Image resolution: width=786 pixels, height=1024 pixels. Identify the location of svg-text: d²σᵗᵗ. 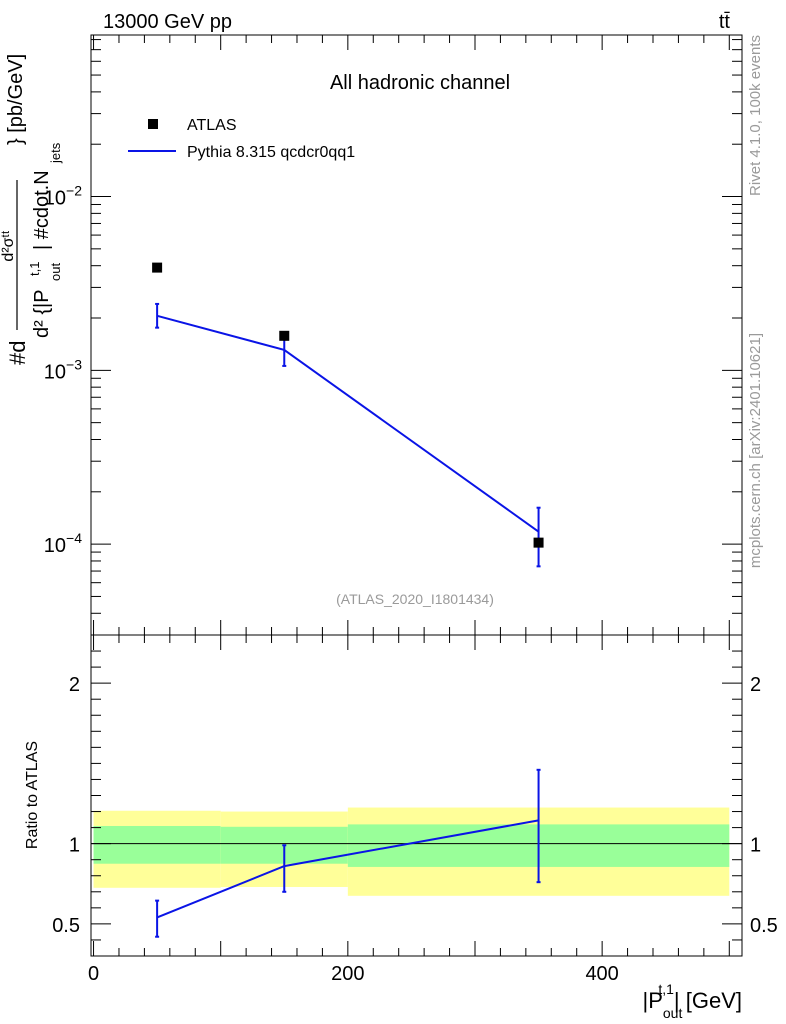
(8, 246).